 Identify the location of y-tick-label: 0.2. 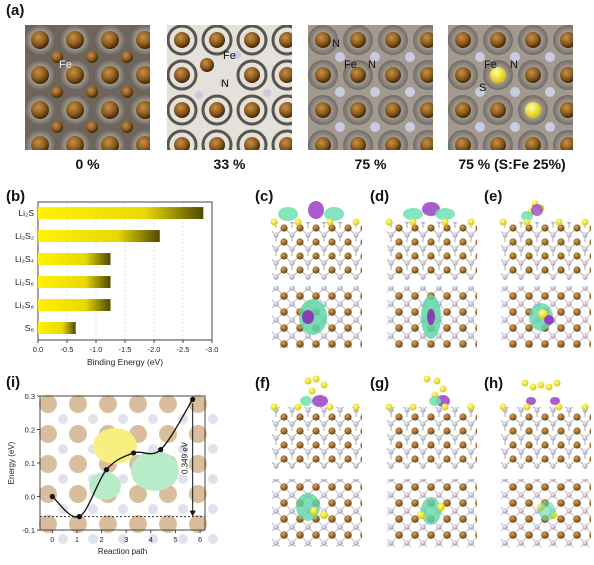
(30, 430).